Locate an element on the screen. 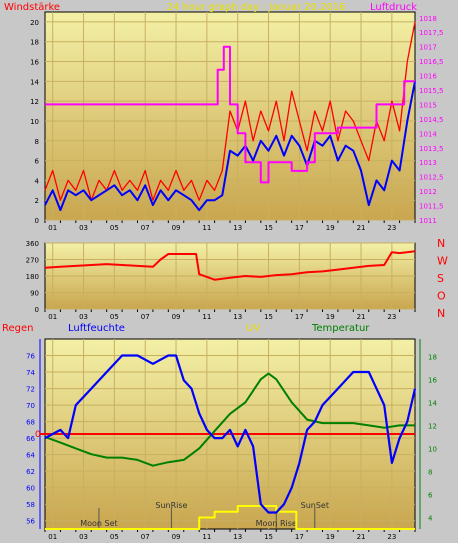  compass-label: W is located at coordinates (442, 261).